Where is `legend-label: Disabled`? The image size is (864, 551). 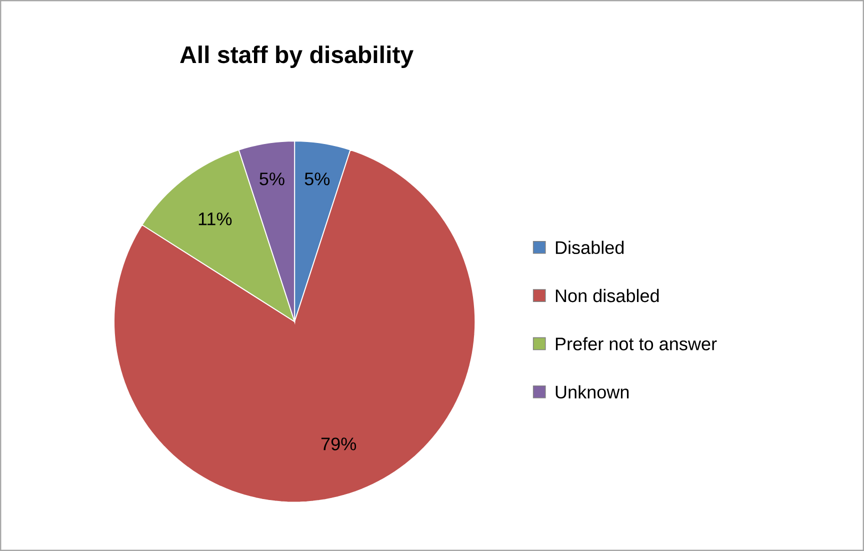 legend-label: Disabled is located at coordinates (590, 247).